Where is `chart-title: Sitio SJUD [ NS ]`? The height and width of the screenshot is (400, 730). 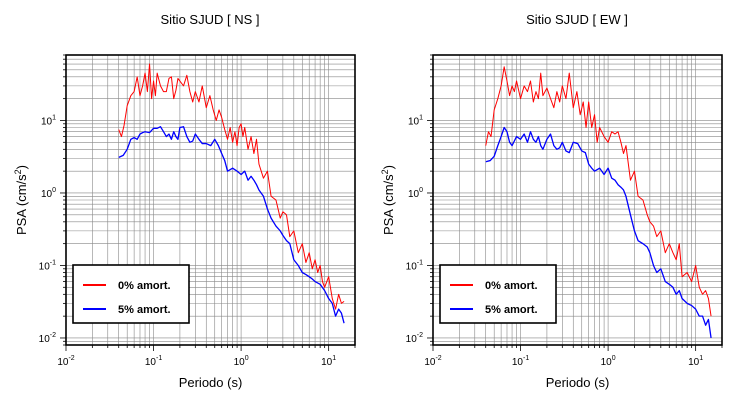
chart-title: Sitio SJUD [ NS ] is located at coordinates (210, 19).